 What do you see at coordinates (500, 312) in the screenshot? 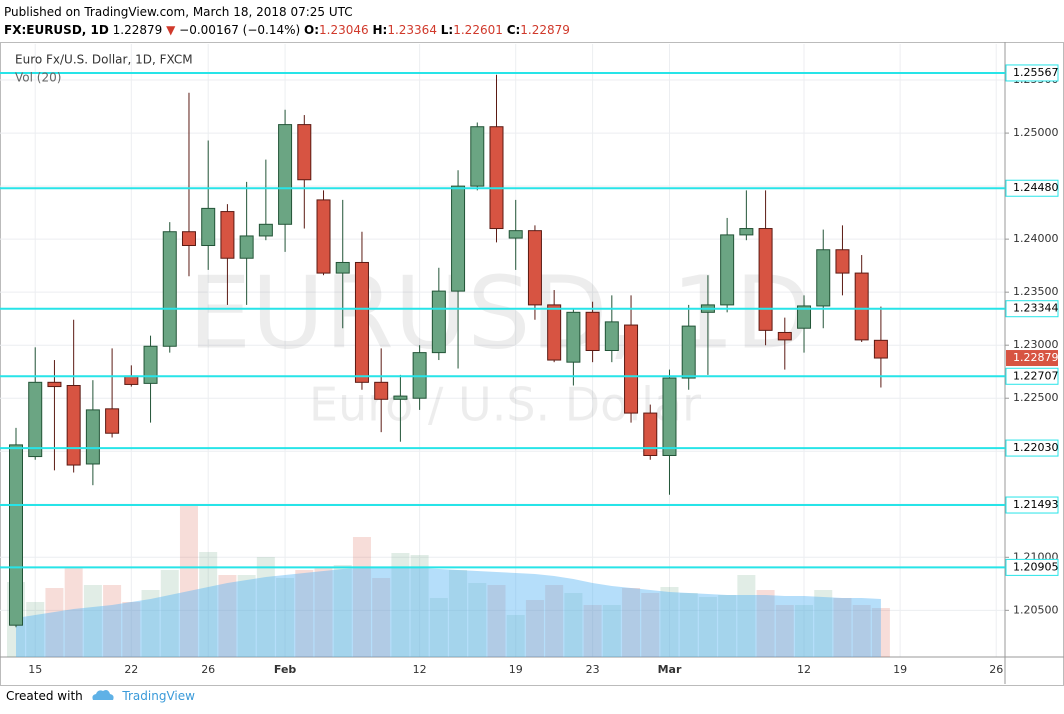
I see `watermark: EURUSD, 1D` at bounding box center [500, 312].